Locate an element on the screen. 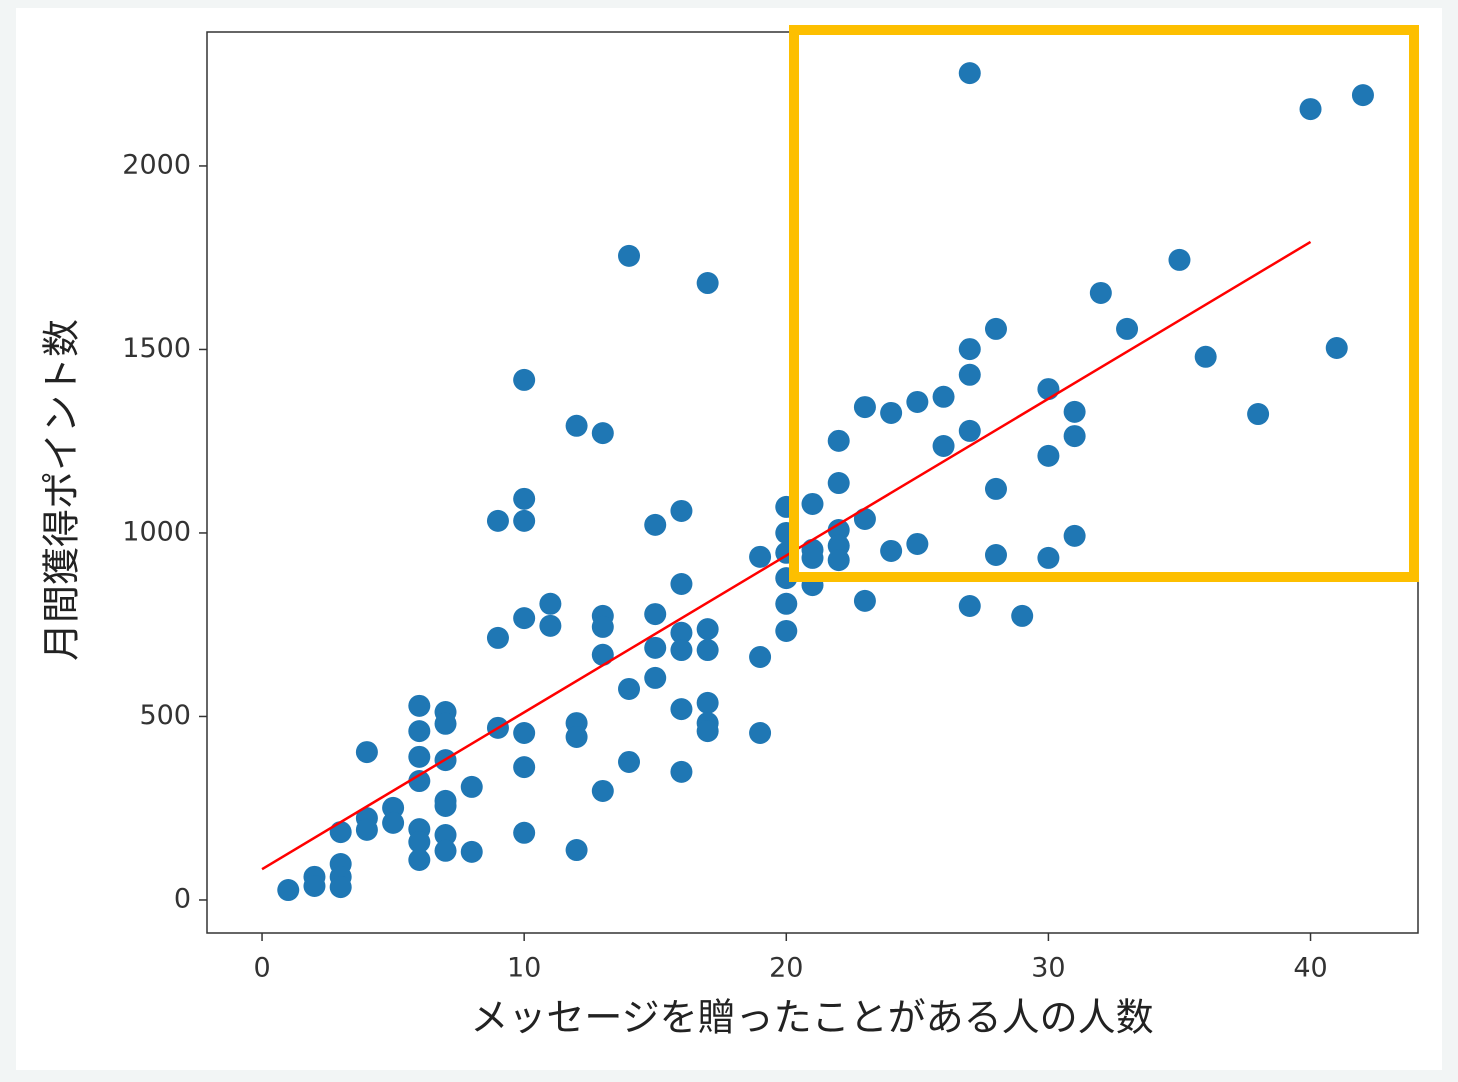 The width and height of the screenshot is (1458, 1082). y-tick-label: 0 is located at coordinates (182, 898).